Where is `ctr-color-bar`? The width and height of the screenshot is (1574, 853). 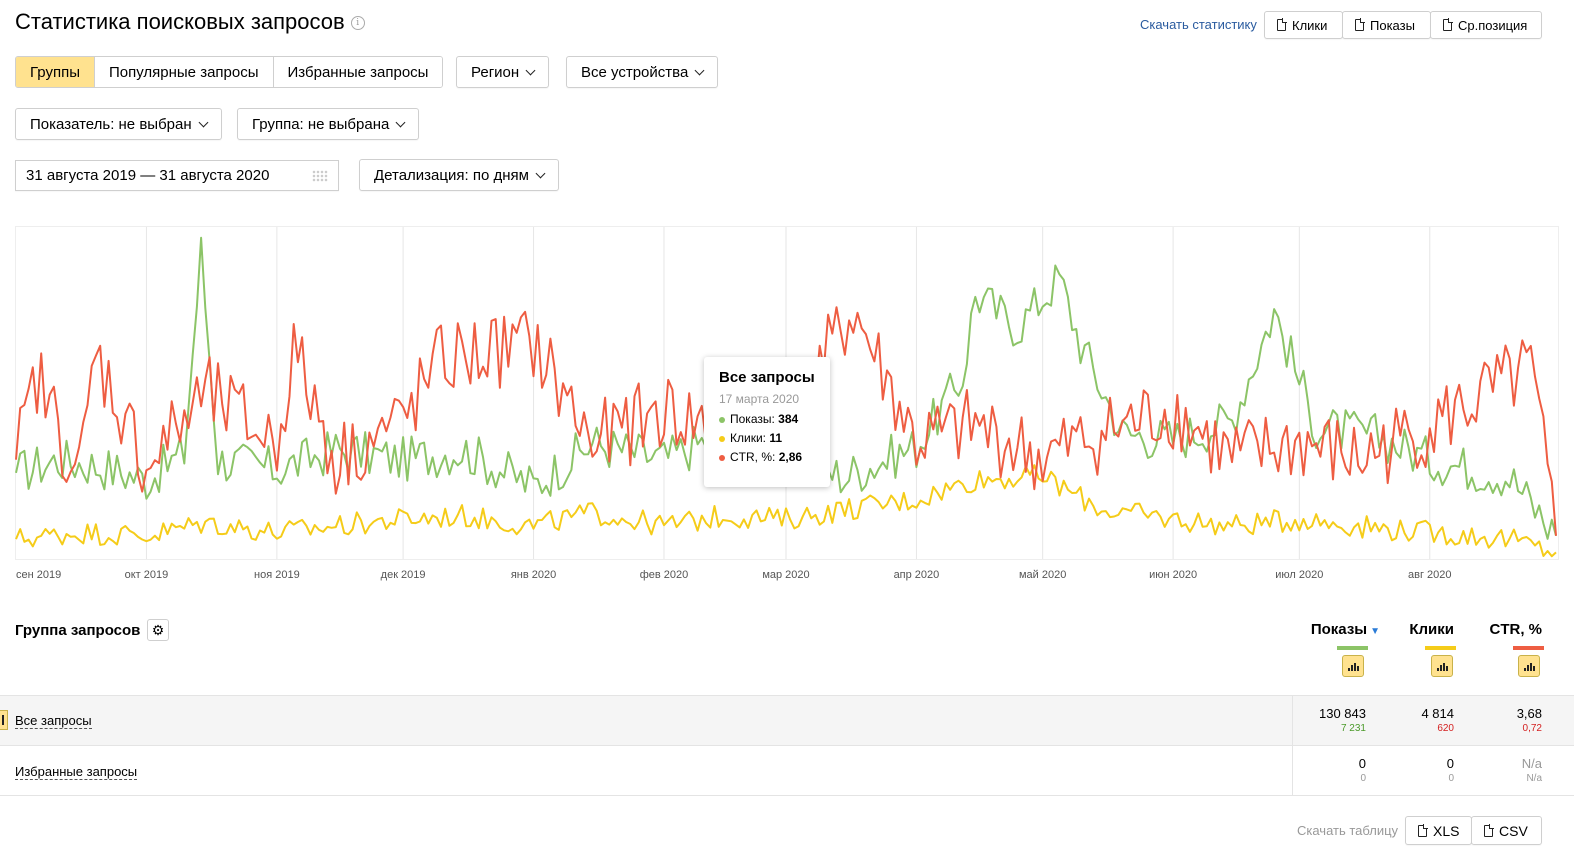 ctr-color-bar is located at coordinates (1528, 648).